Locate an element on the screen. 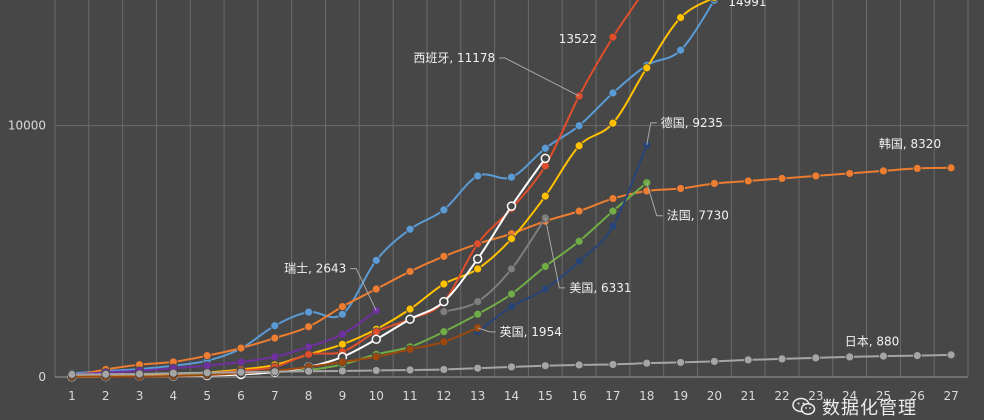  x-tick-label: 1 is located at coordinates (72, 396).